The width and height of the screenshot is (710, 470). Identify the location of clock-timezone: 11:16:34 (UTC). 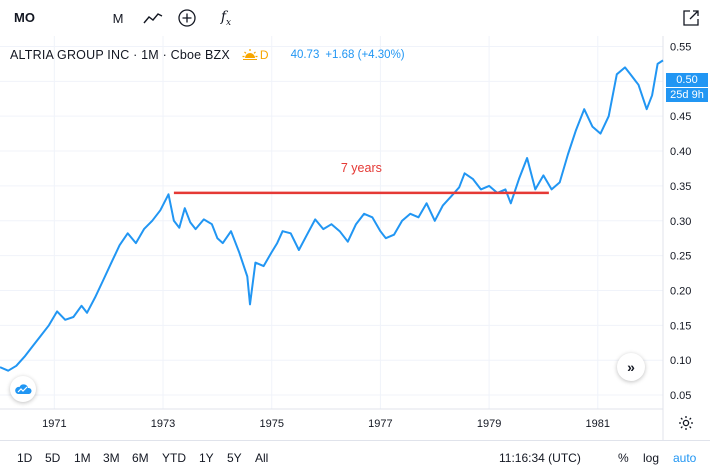
(540, 458).